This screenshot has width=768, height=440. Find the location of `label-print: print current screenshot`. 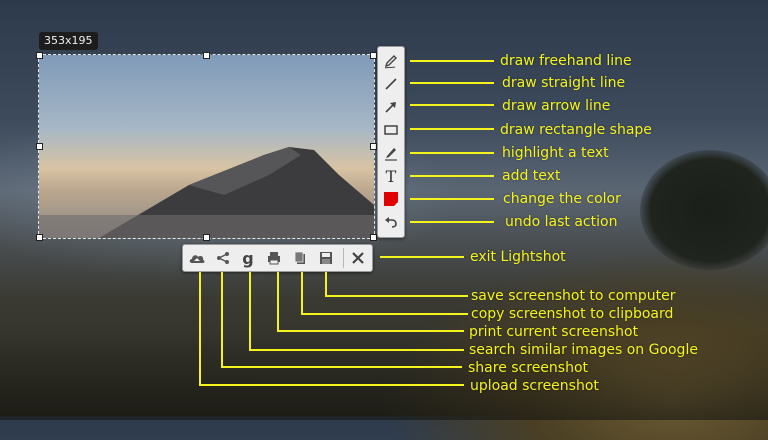

label-print: print current screenshot is located at coordinates (554, 332).